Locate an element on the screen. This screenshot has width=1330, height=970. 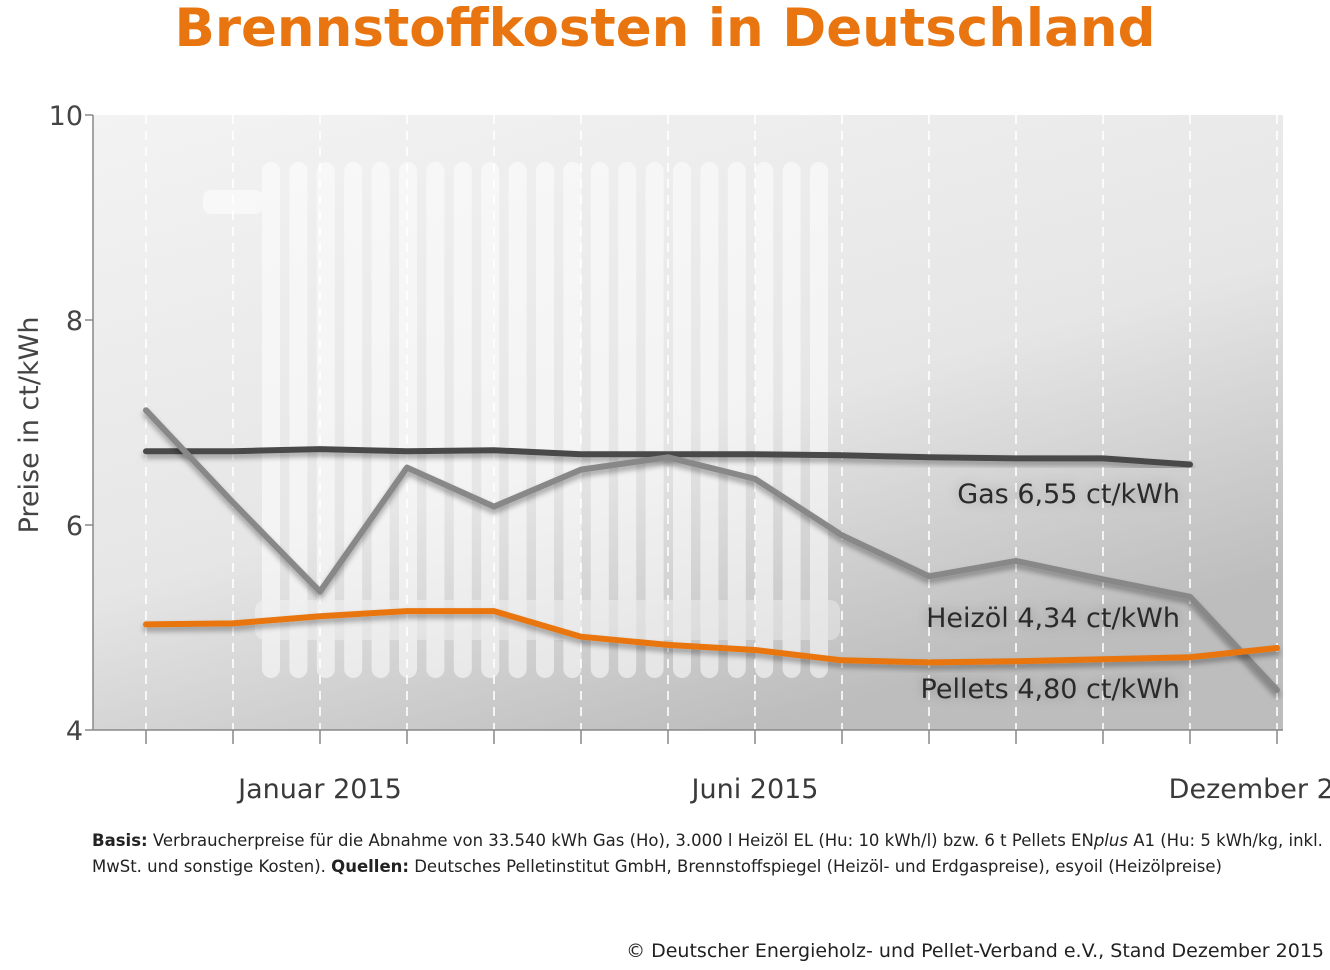
series-label-pellets: Pellets 4,80 ct/kWh is located at coordinates (1050, 689).